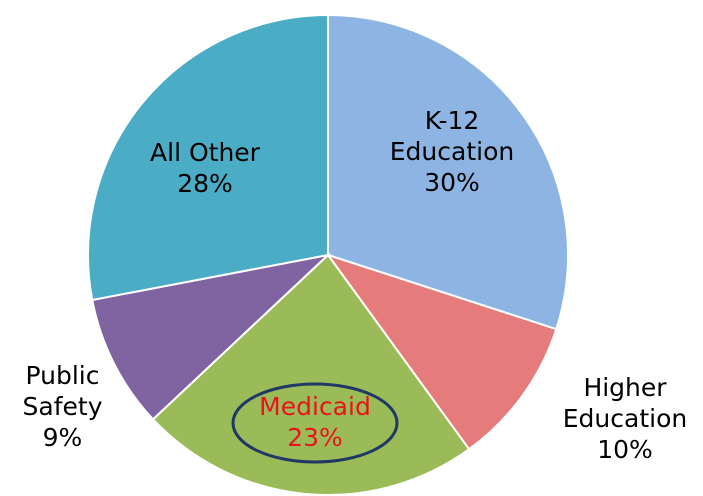 Image resolution: width=703 pixels, height=496 pixels. Describe the element at coordinates (452, 182) in the screenshot. I see `value-label: 30%` at that location.